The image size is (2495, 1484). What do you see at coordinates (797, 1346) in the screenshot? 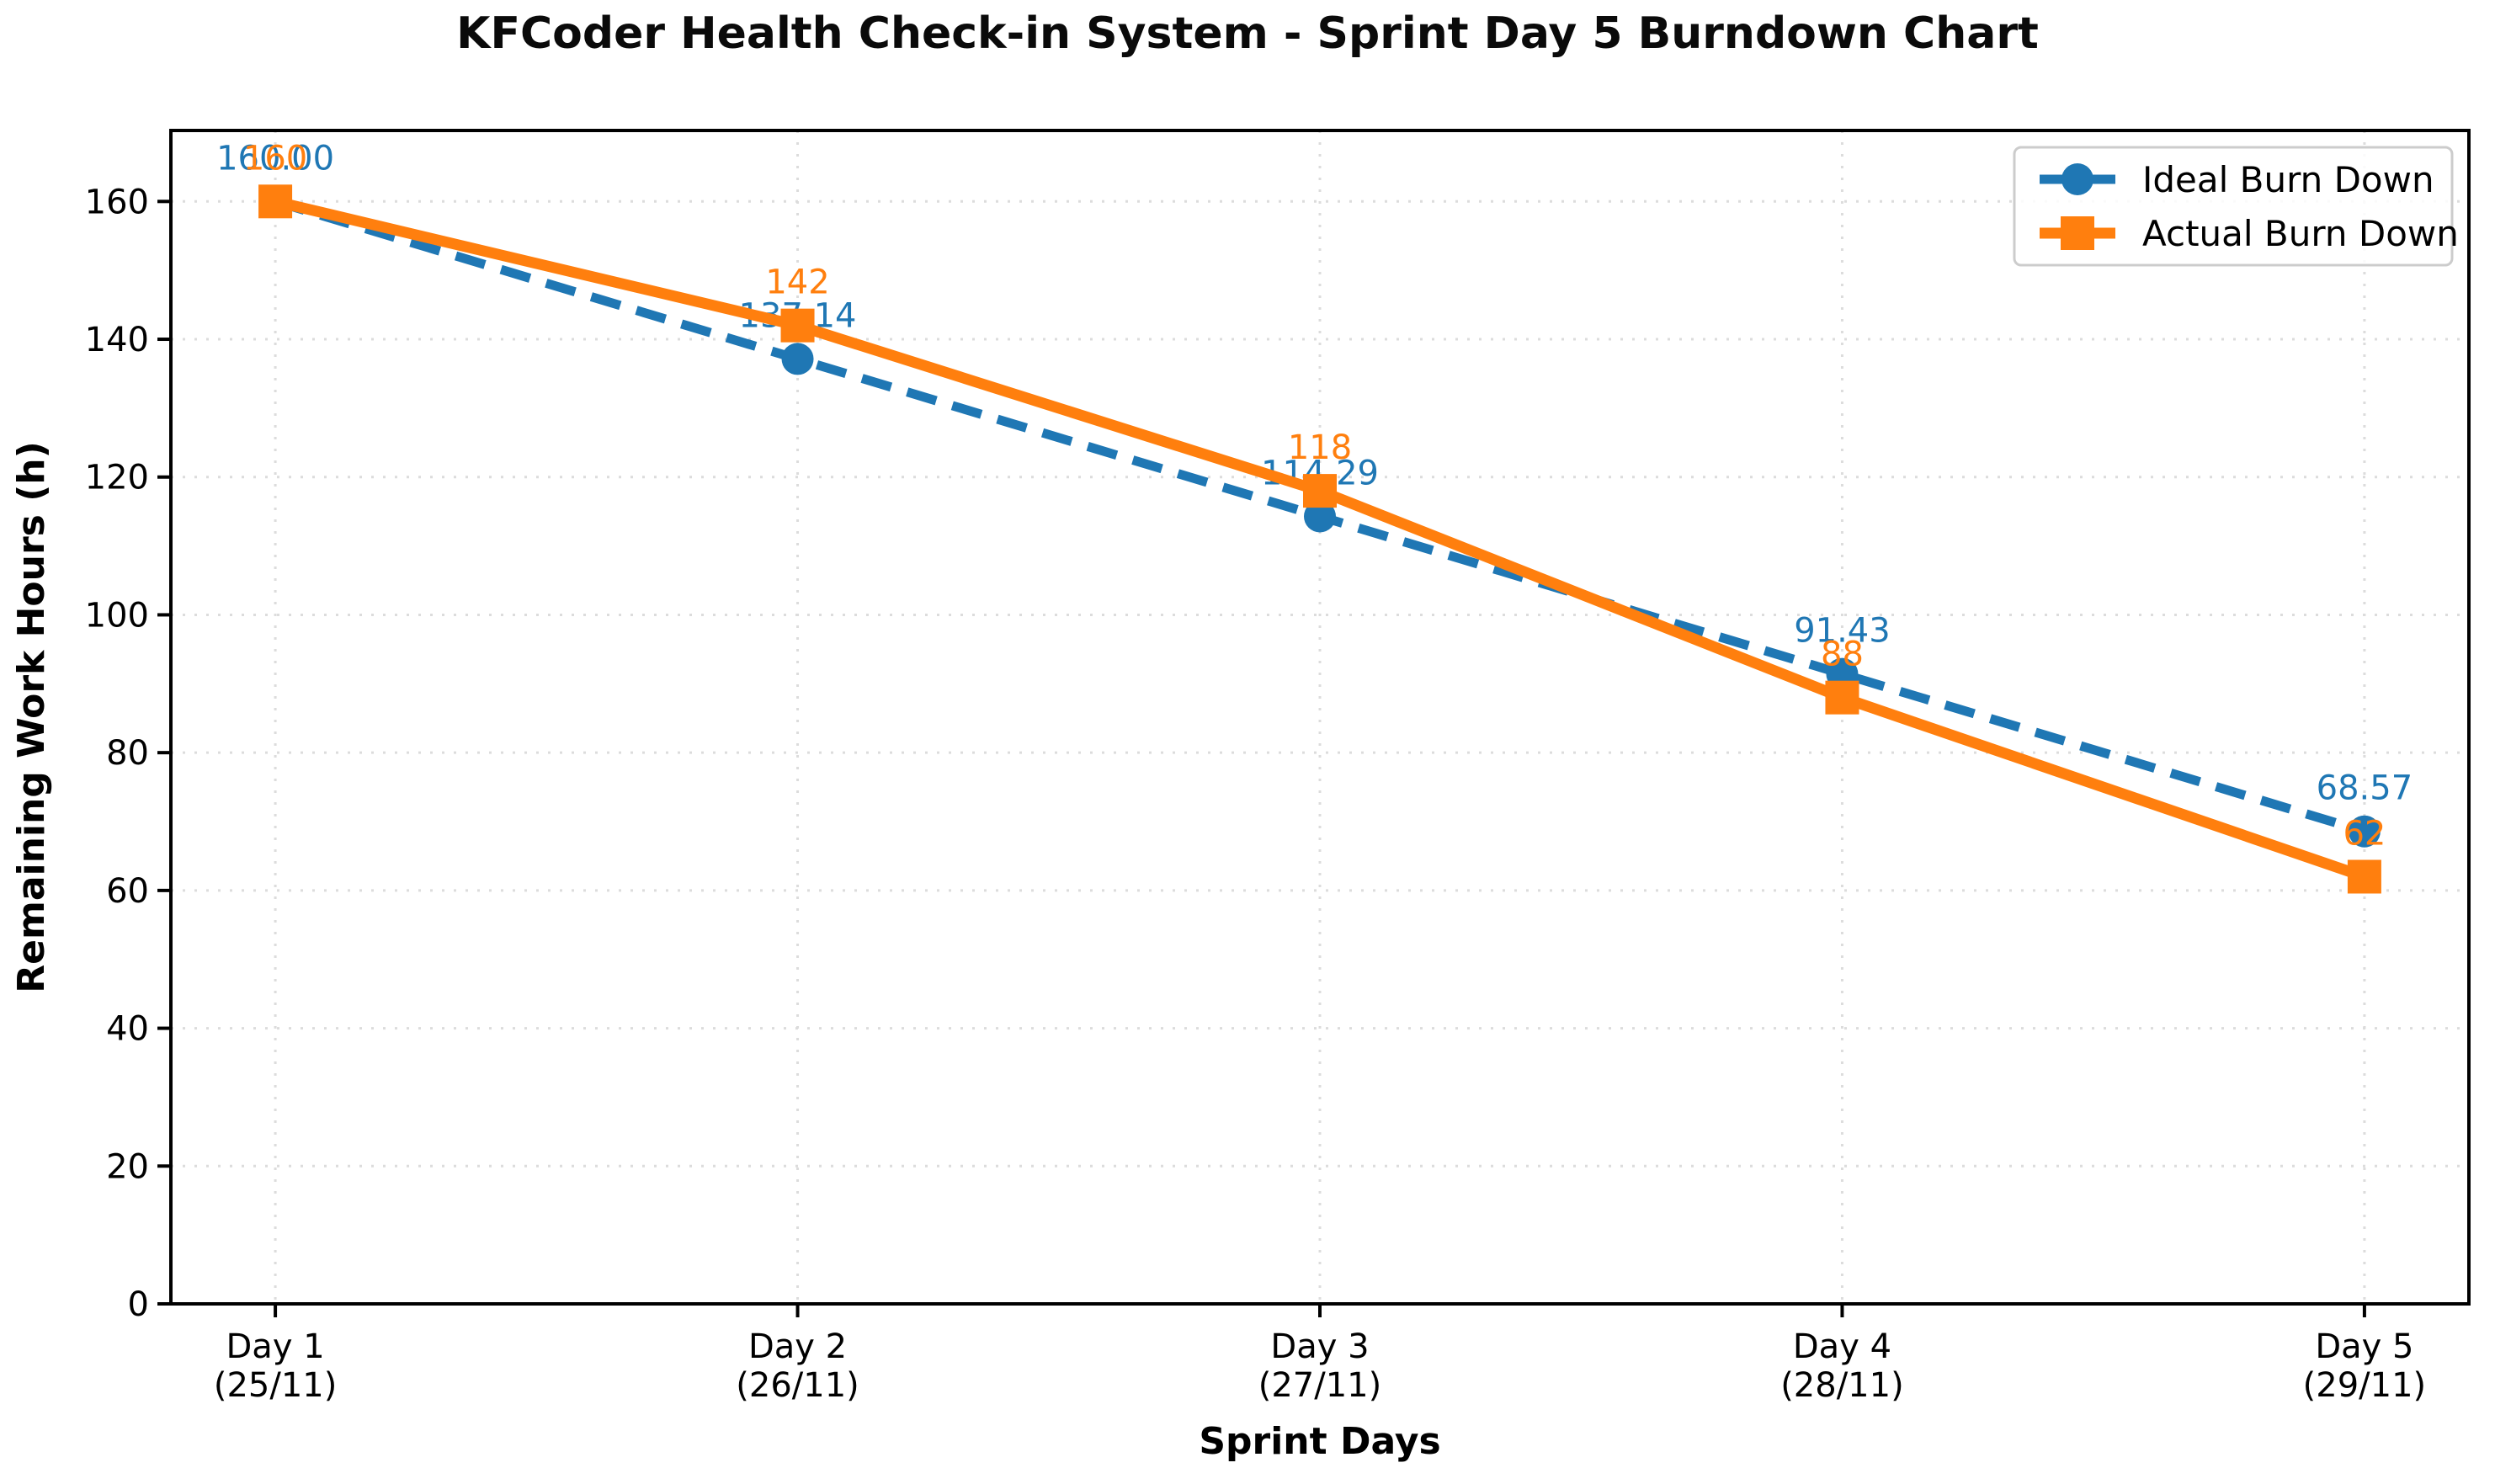
I see `x-tick-label-day: Day 2` at bounding box center [797, 1346].